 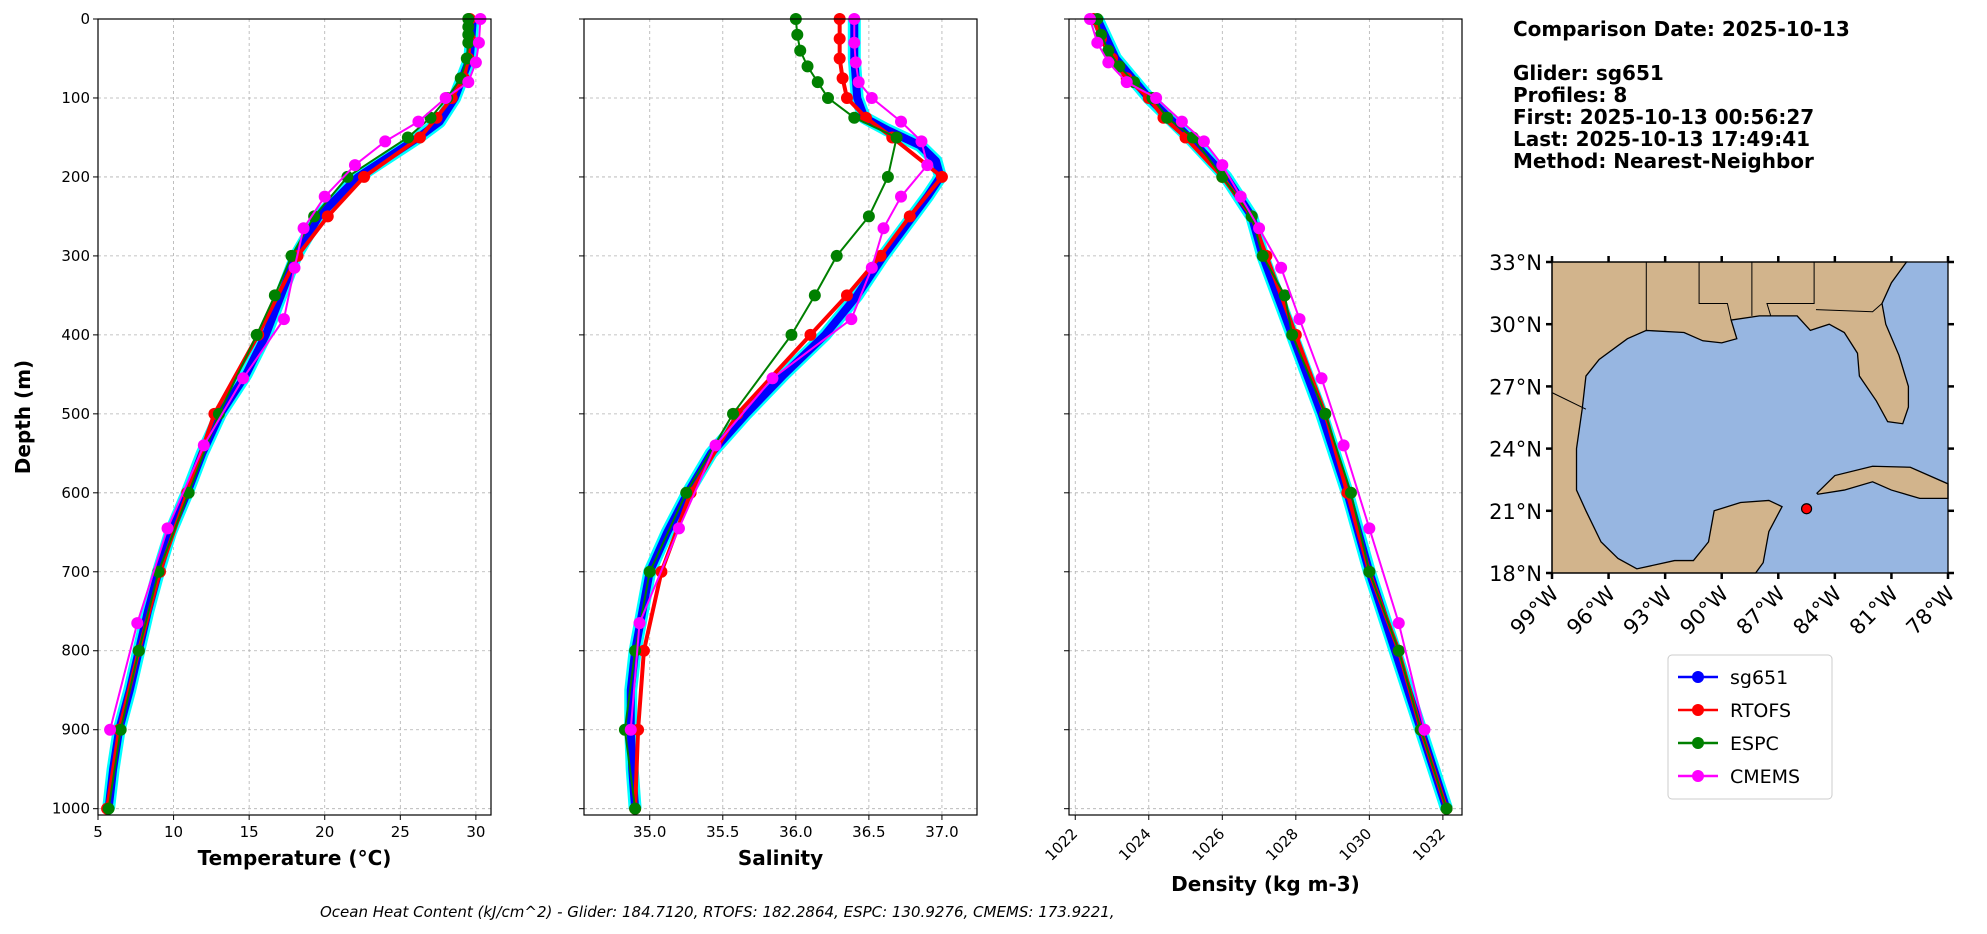 What do you see at coordinates (173, 832) in the screenshot?
I see `x-tick-label: 10` at bounding box center [173, 832].